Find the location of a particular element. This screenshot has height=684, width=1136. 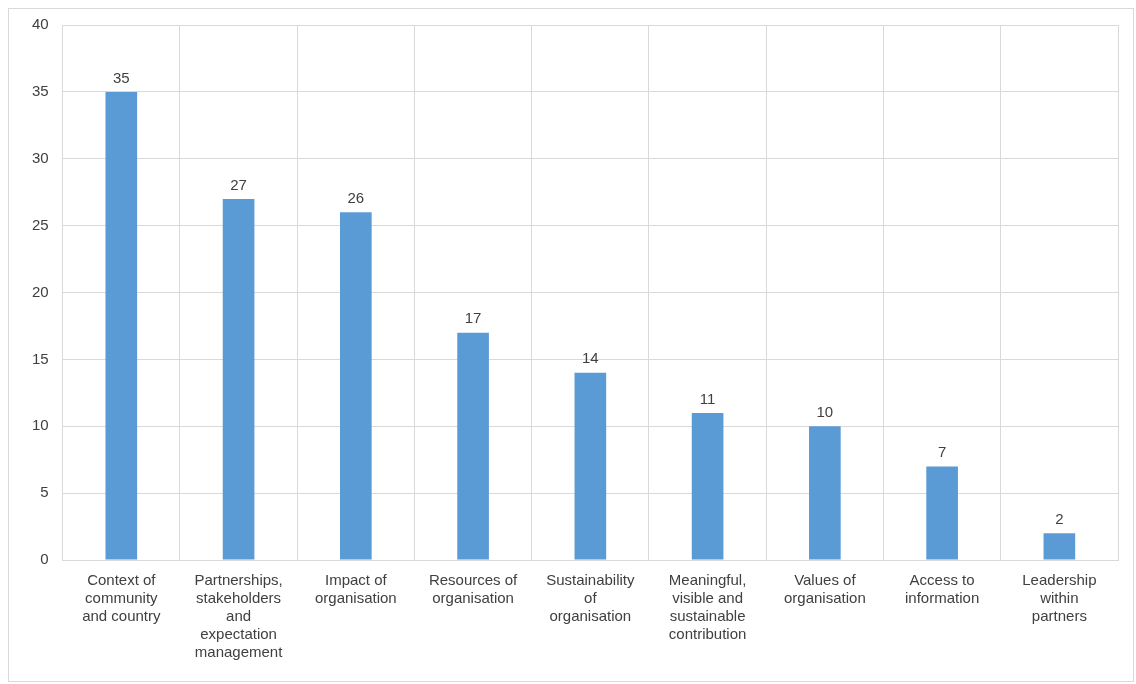

x-tick-label: Context of community and country is located at coordinates (121, 598).